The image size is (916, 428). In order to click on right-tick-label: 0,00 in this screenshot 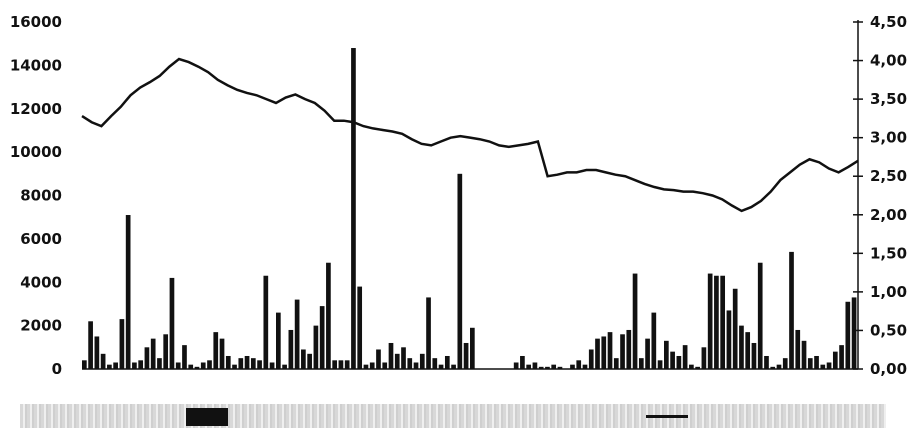, I will do `click(888, 369)`.